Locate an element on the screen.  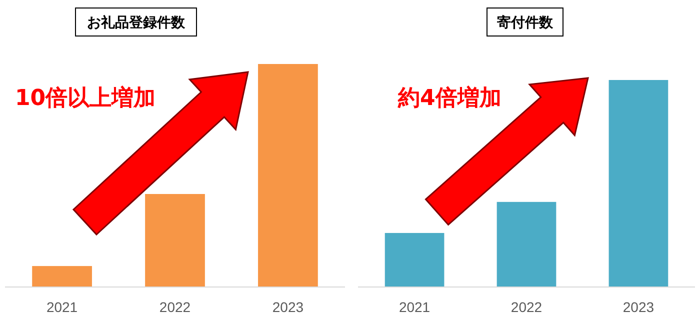
chart-title: お礼品登録件数 is located at coordinates (136, 22).